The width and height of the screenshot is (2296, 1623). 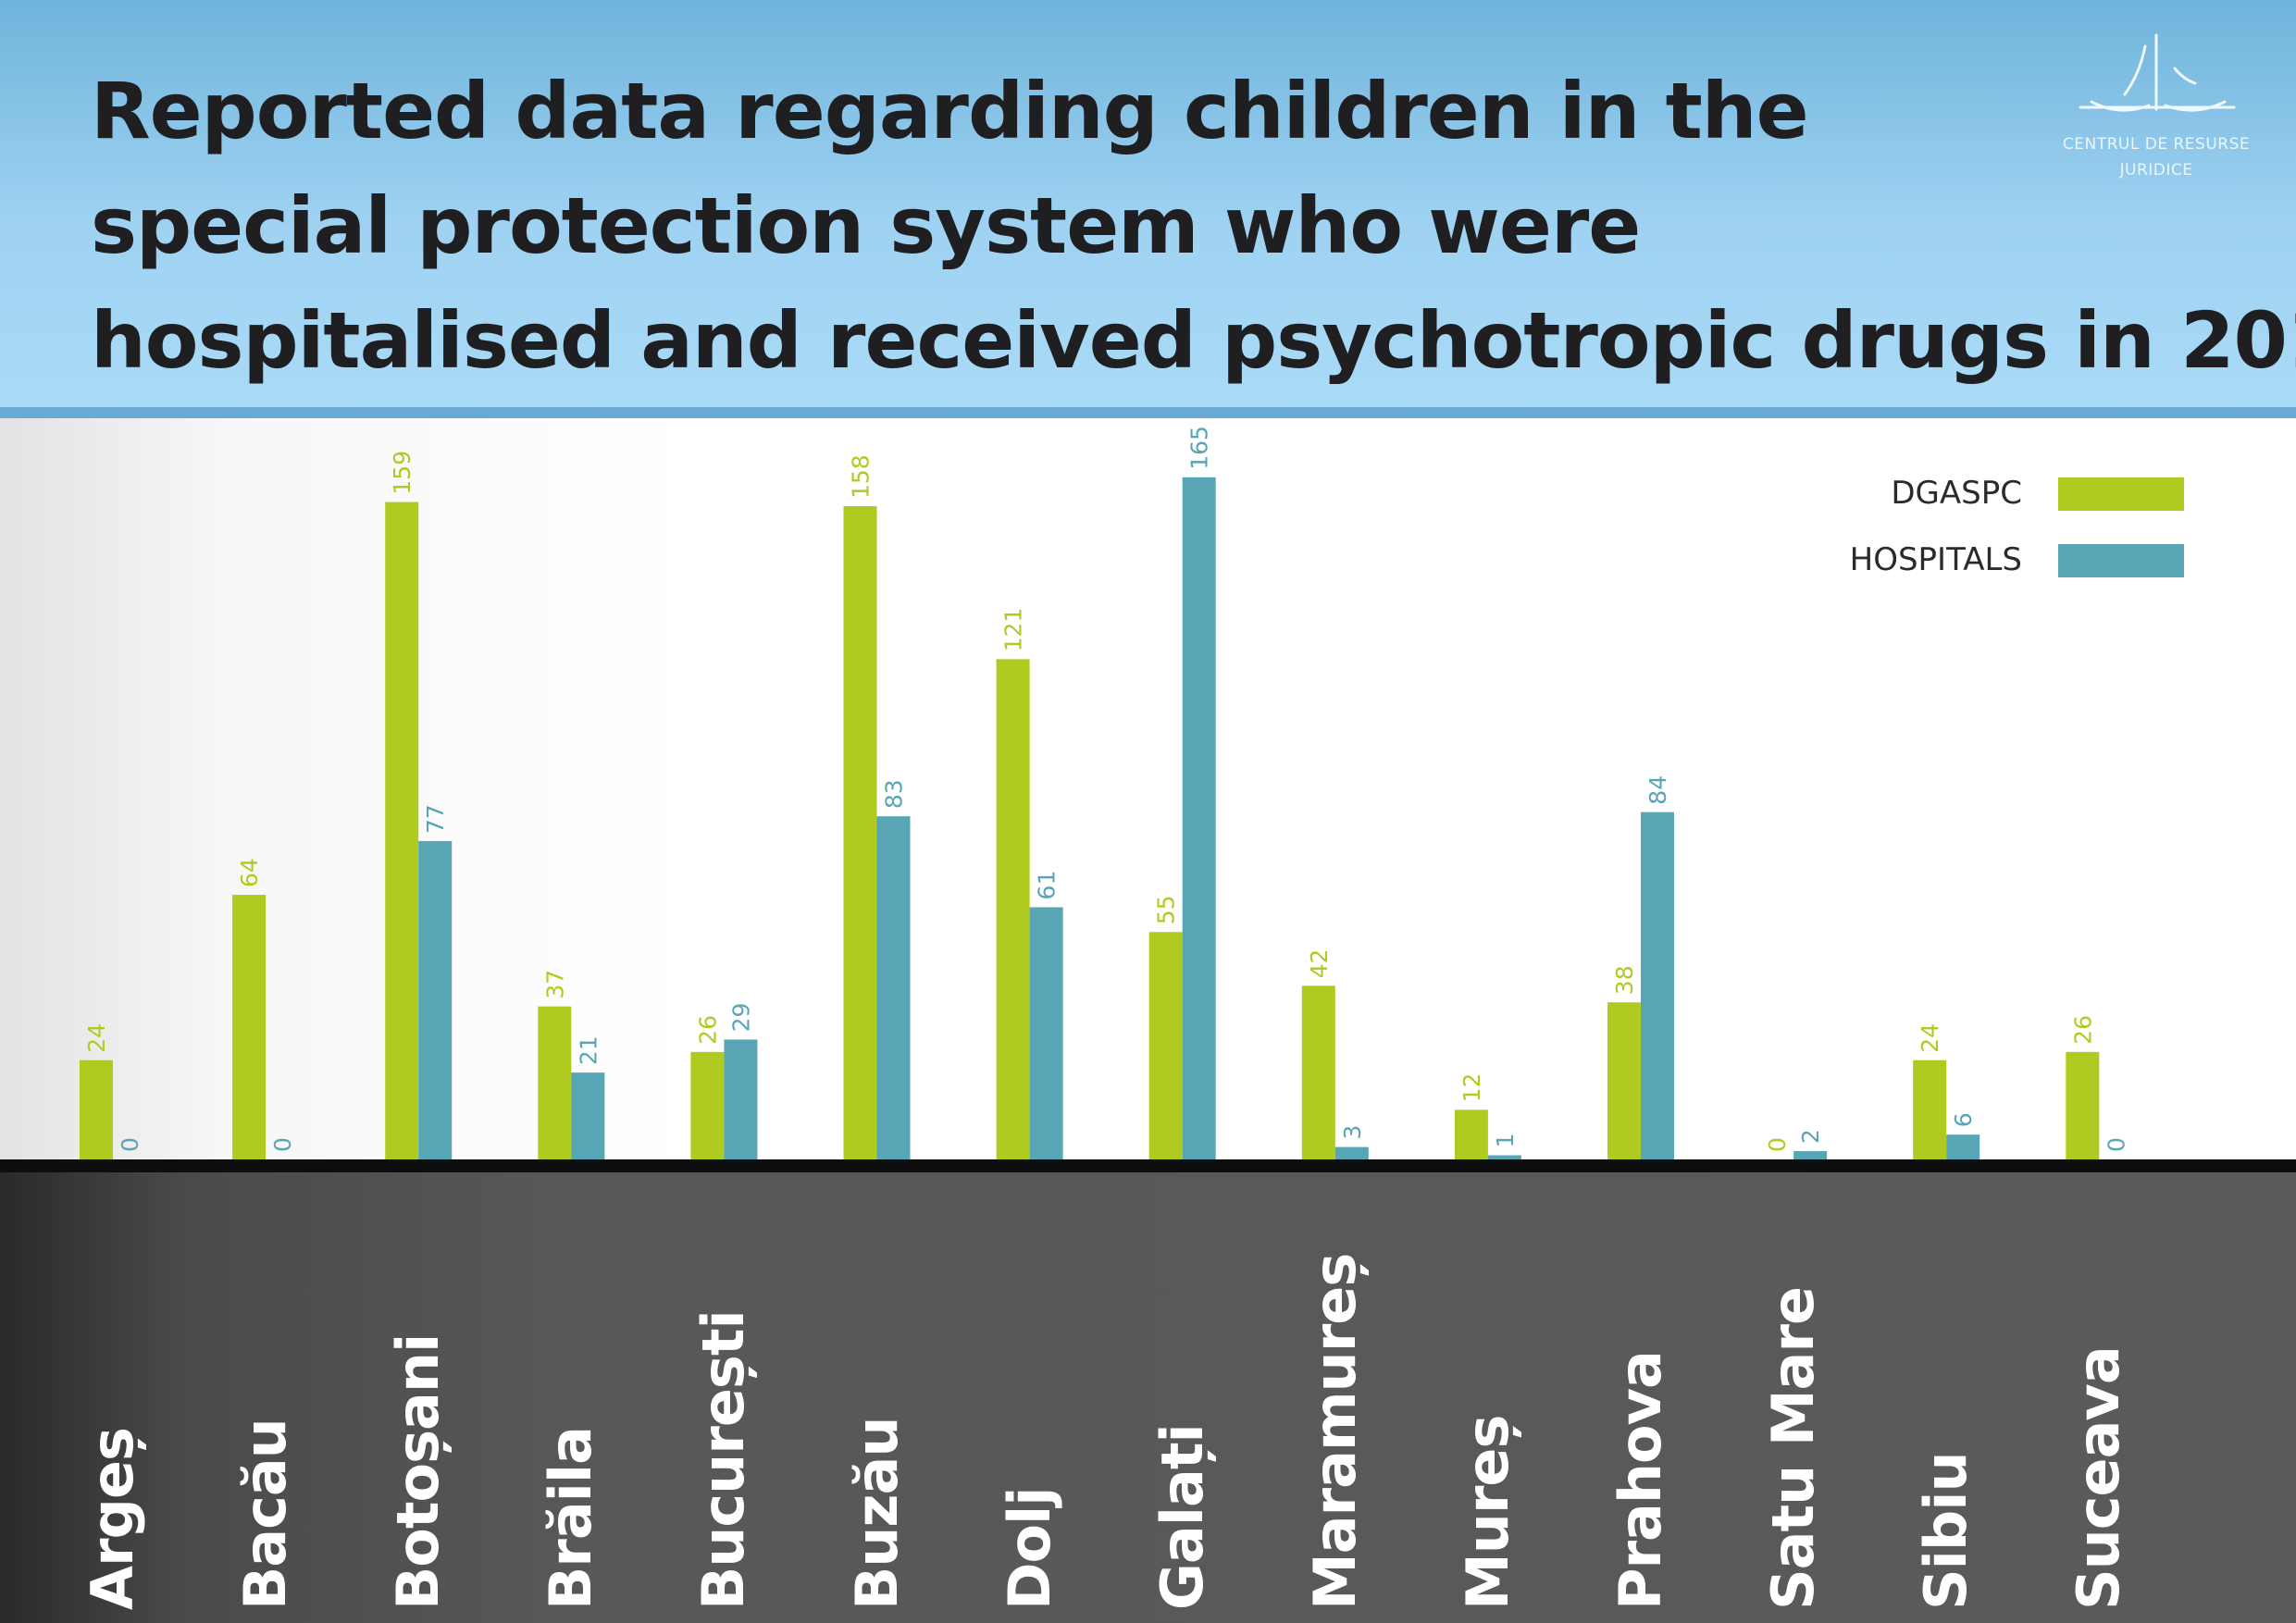 What do you see at coordinates (1200, 448) in the screenshot?
I see `data-label-hospitals-galati: 165` at bounding box center [1200, 448].